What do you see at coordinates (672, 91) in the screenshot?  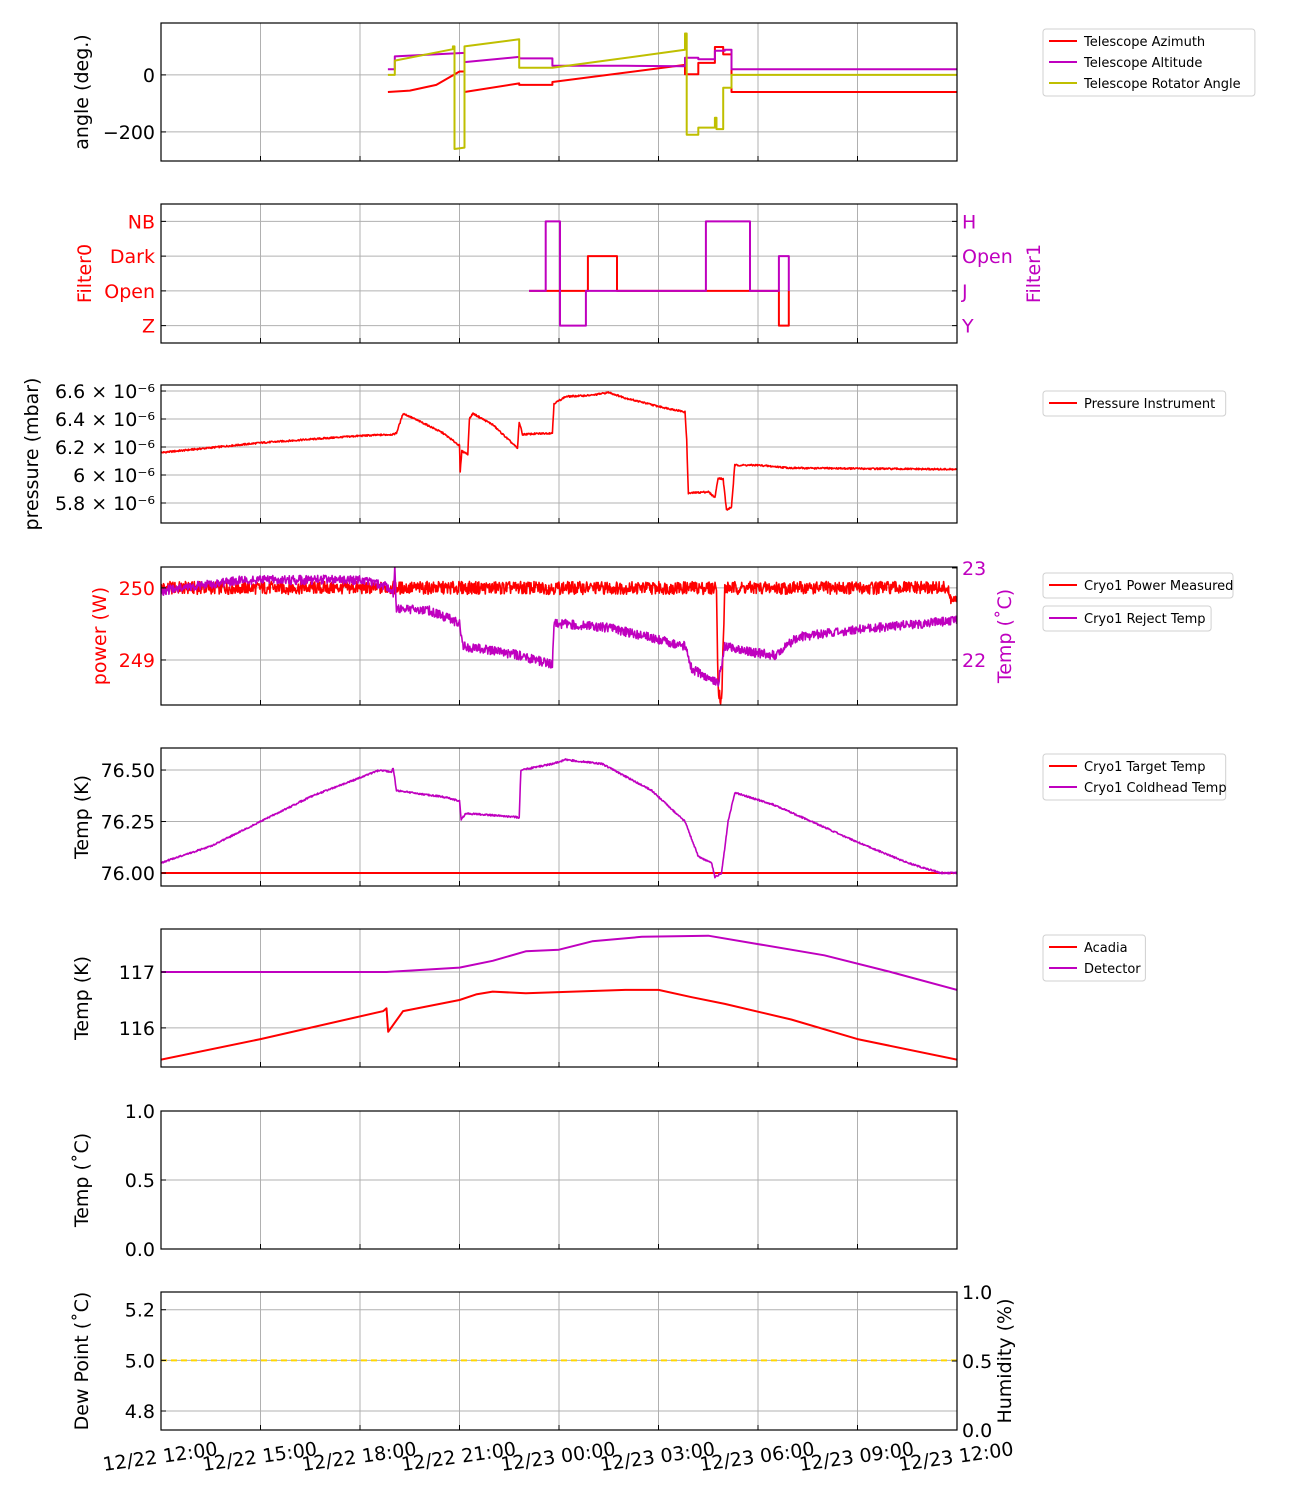 I see `series-line-telescope-rotator-angle` at bounding box center [672, 91].